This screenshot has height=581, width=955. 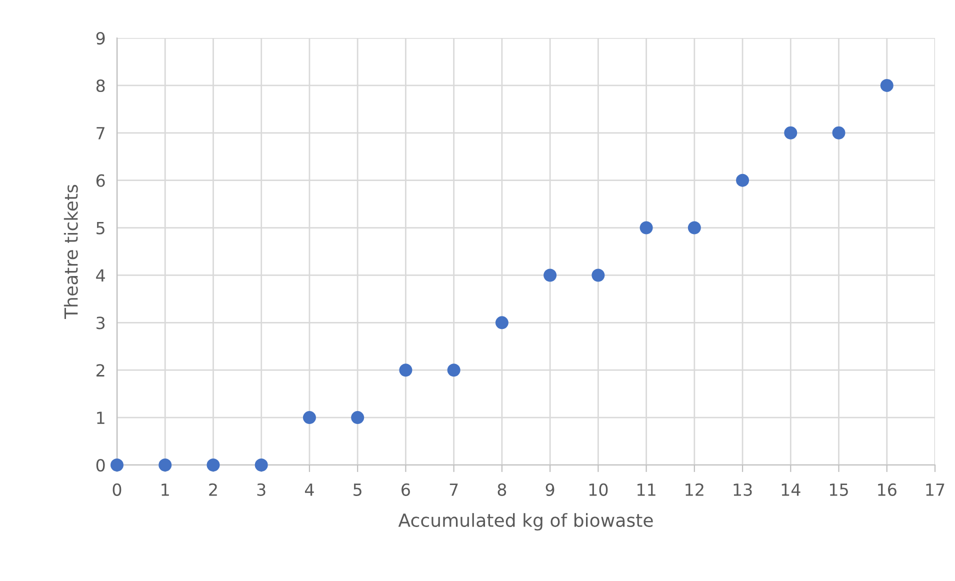 What do you see at coordinates (502, 489) in the screenshot?
I see `x-tick-label: 8` at bounding box center [502, 489].